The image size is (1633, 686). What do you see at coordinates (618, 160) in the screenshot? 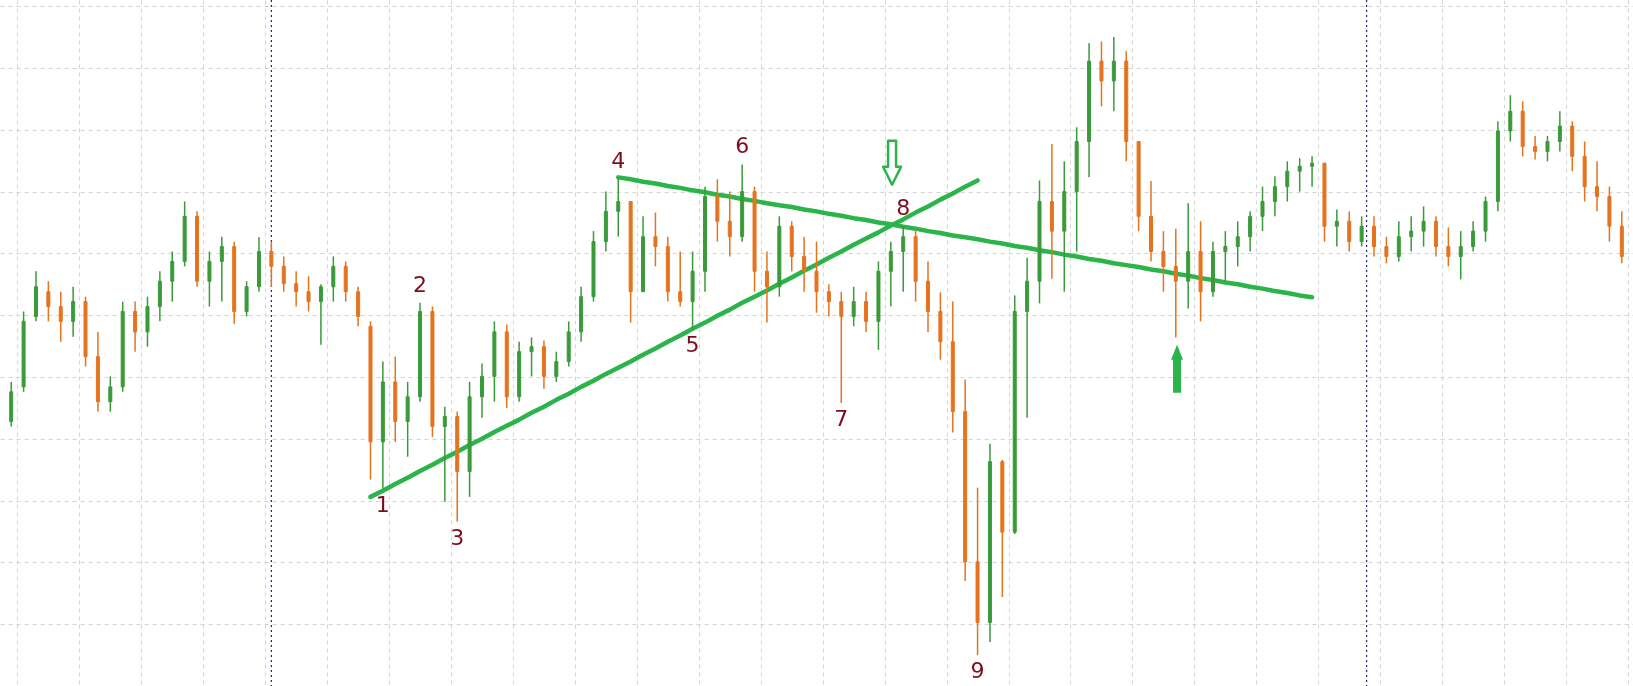
I see `annotation: 4` at bounding box center [618, 160].